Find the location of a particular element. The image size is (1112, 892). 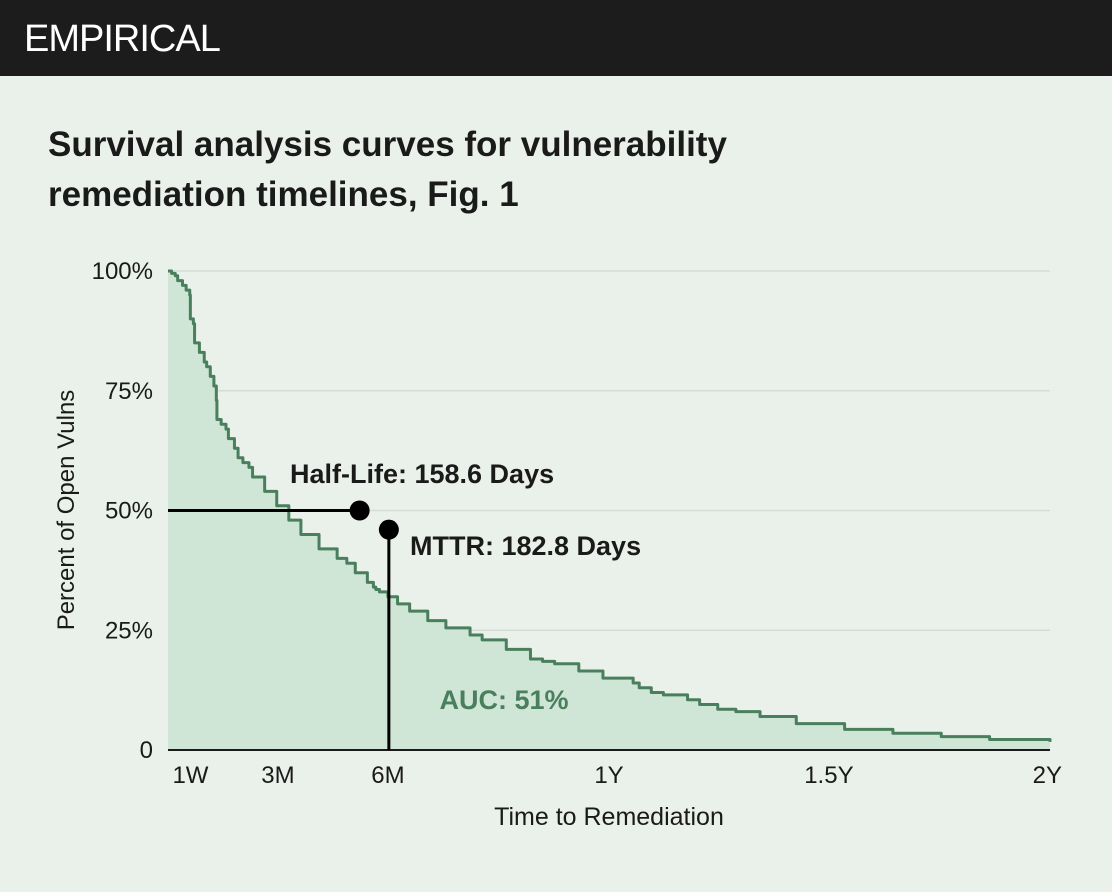

y-axis-label: Percent of Open Vulns is located at coordinates (66, 510).